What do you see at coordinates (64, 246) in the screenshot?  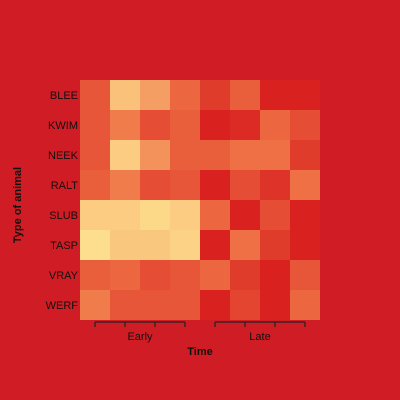 I see `y-tick-label-tasp: TASP` at bounding box center [64, 246].